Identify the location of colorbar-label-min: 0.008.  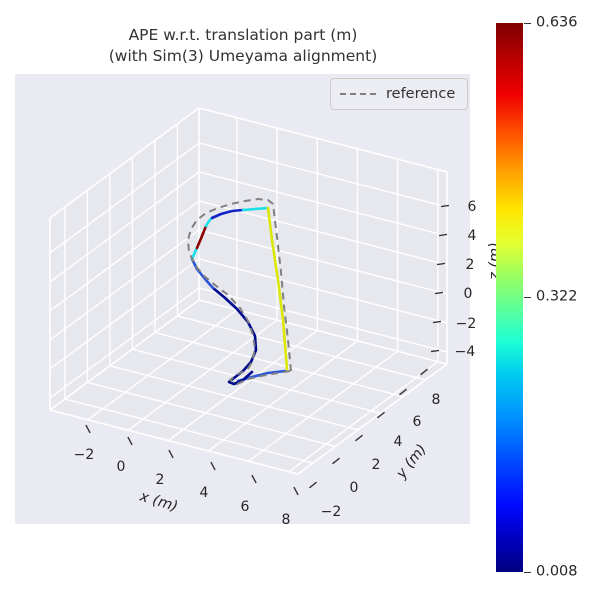
(557, 571).